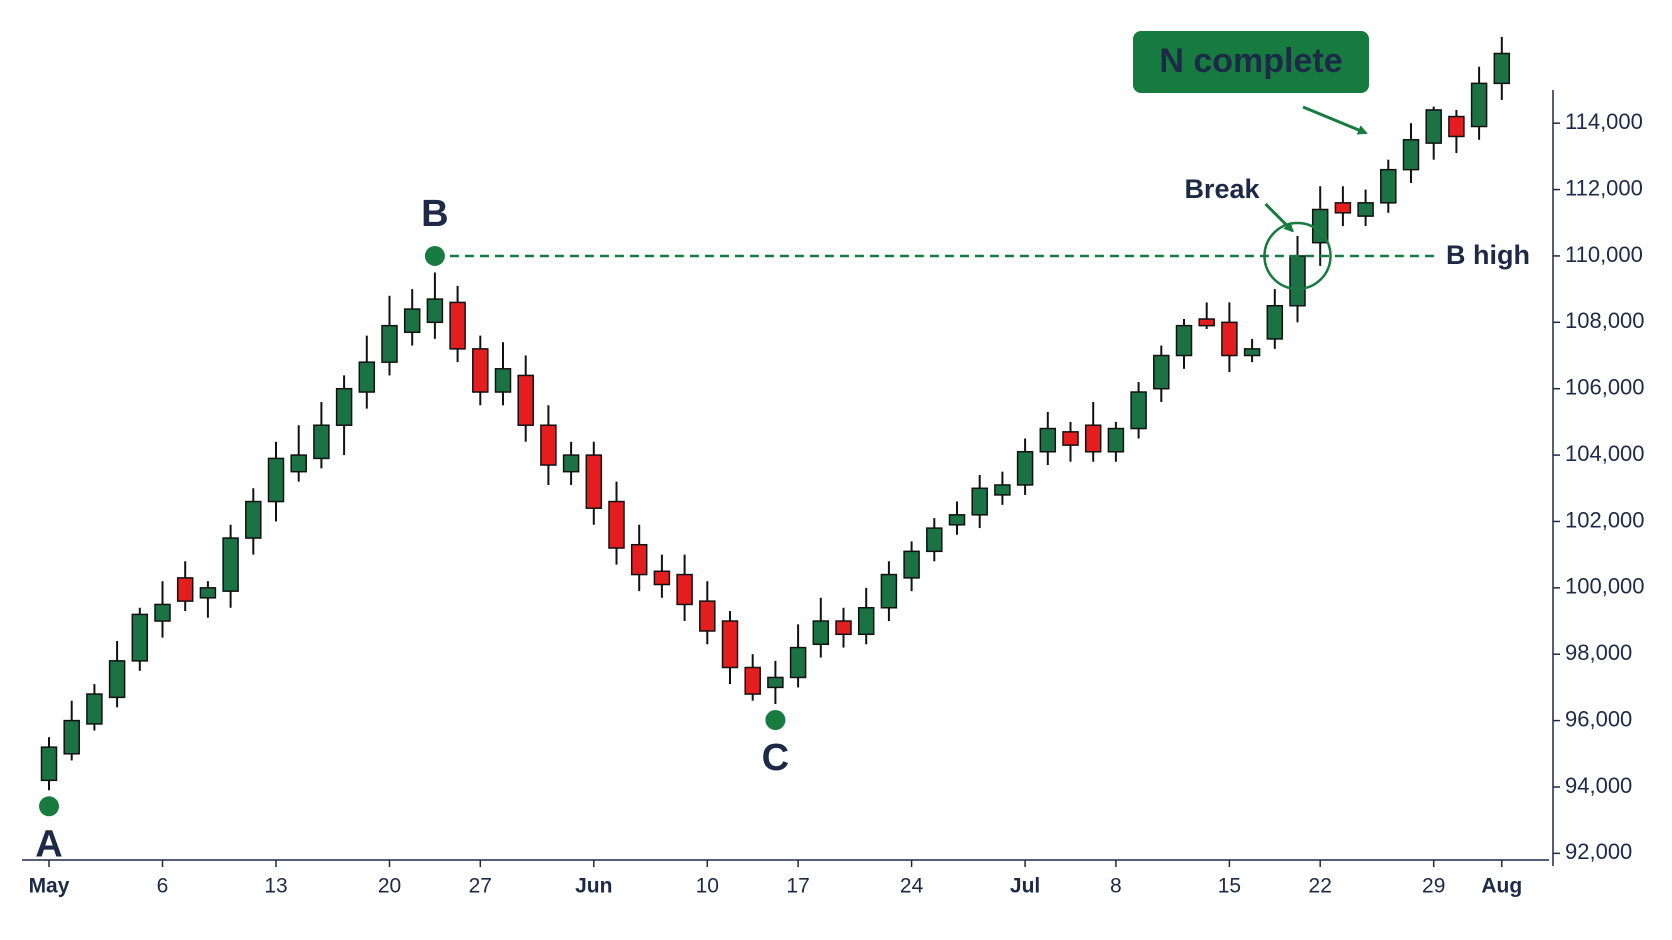 Image resolution: width=1672 pixels, height=940 pixels. I want to click on pivot-label: B, so click(434, 214).